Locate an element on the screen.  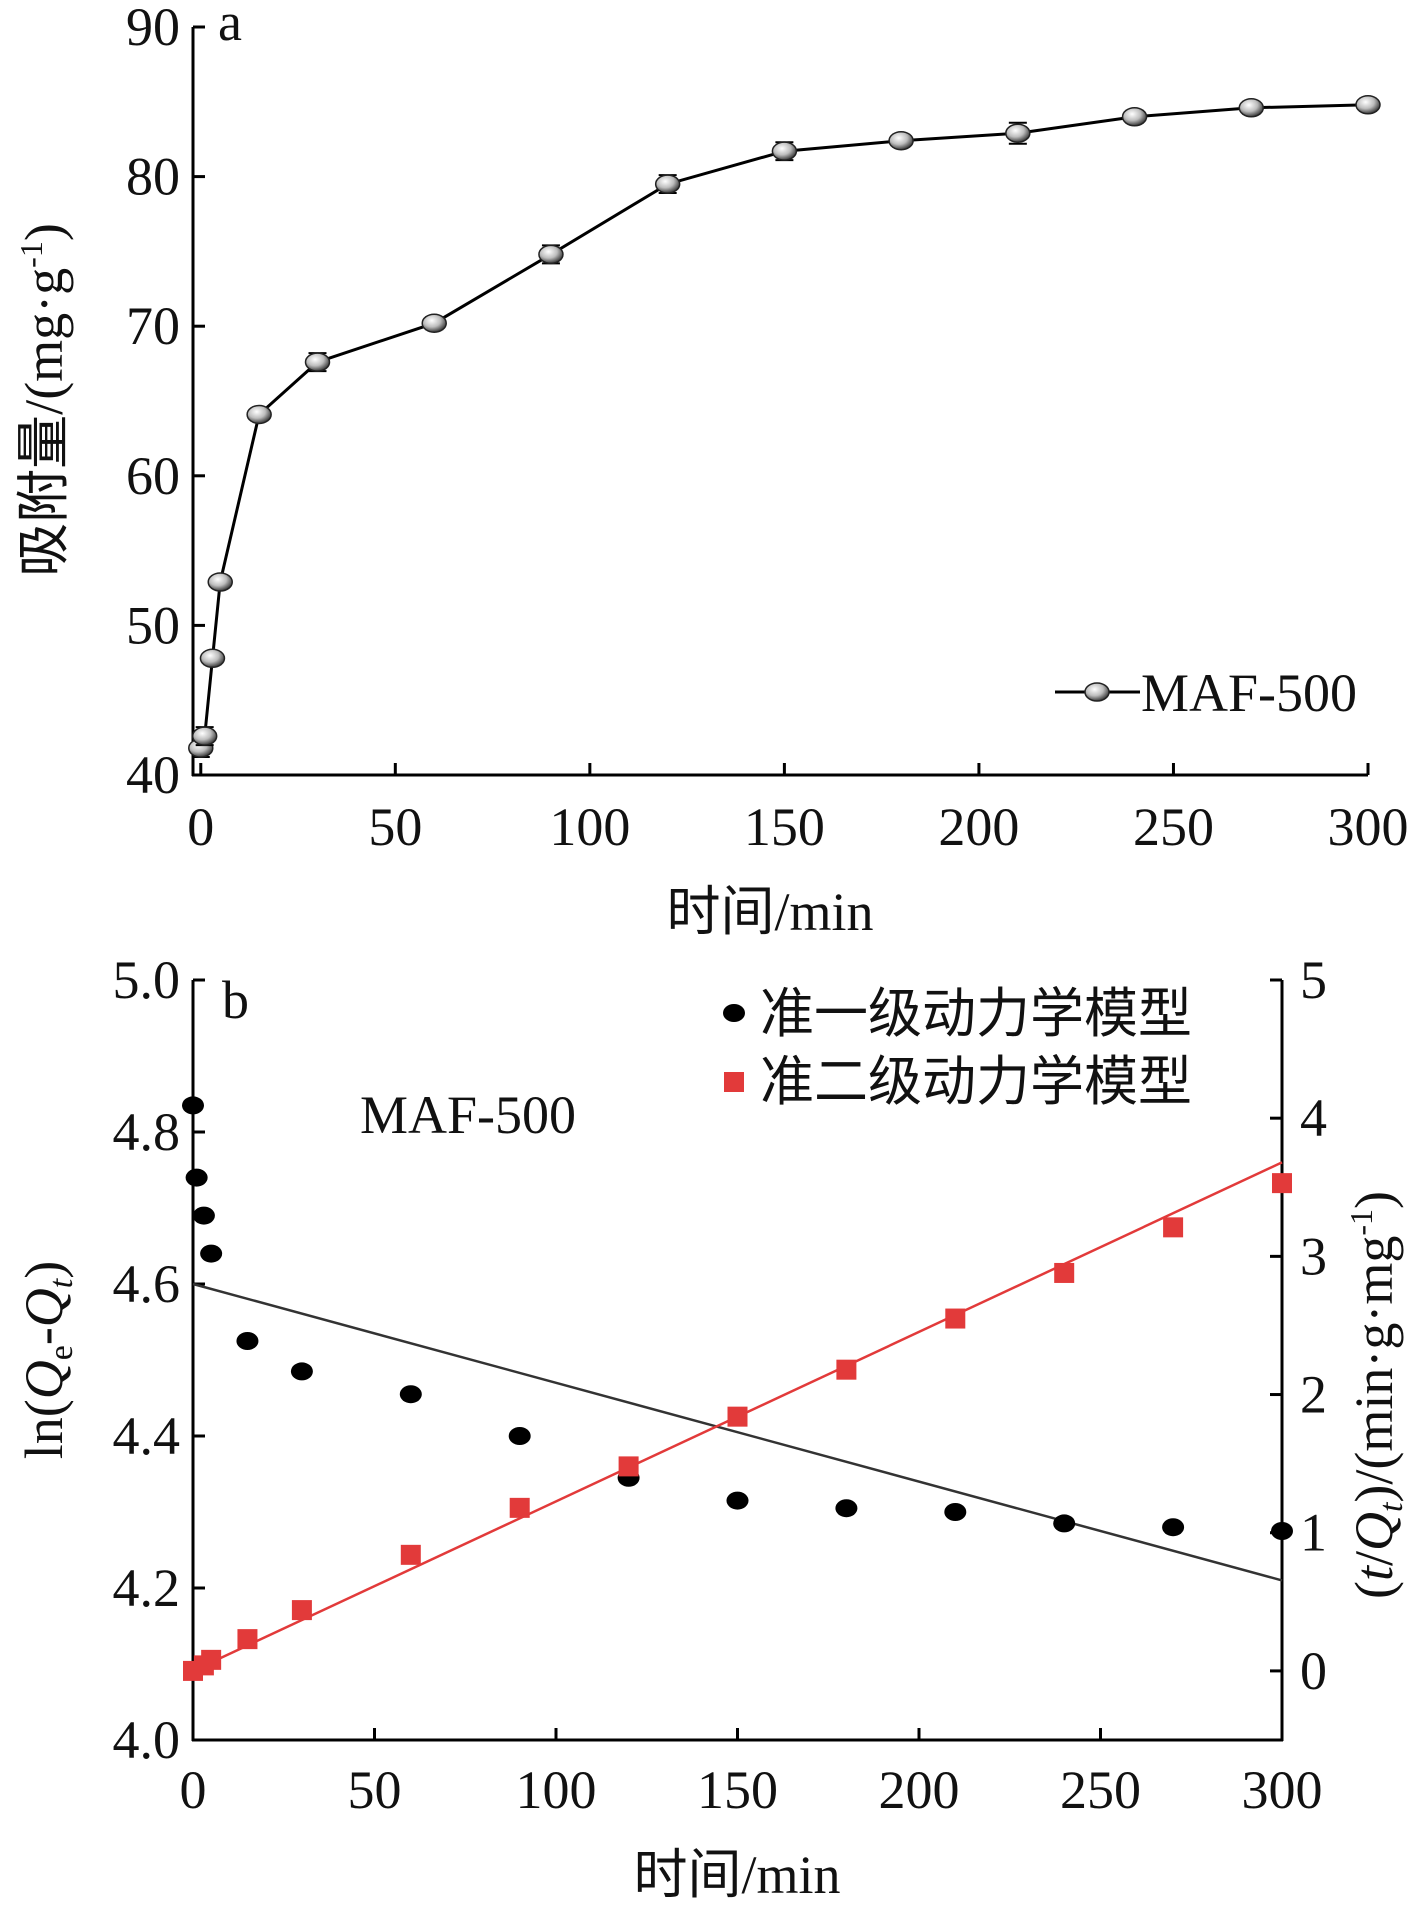
panel-a-label: a is located at coordinates (230, 26).